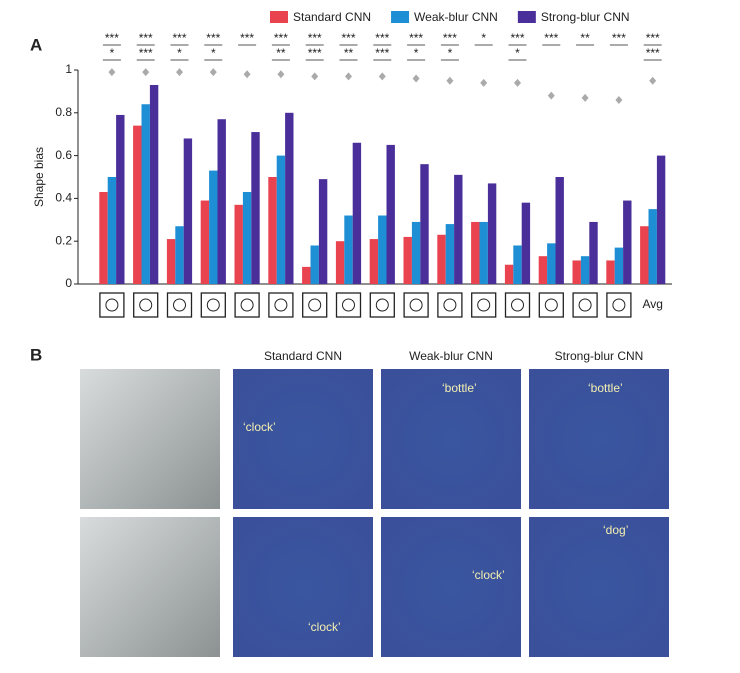 This screenshot has width=740, height=673. I want to click on column-header: Strong-blur CNN, so click(599, 356).